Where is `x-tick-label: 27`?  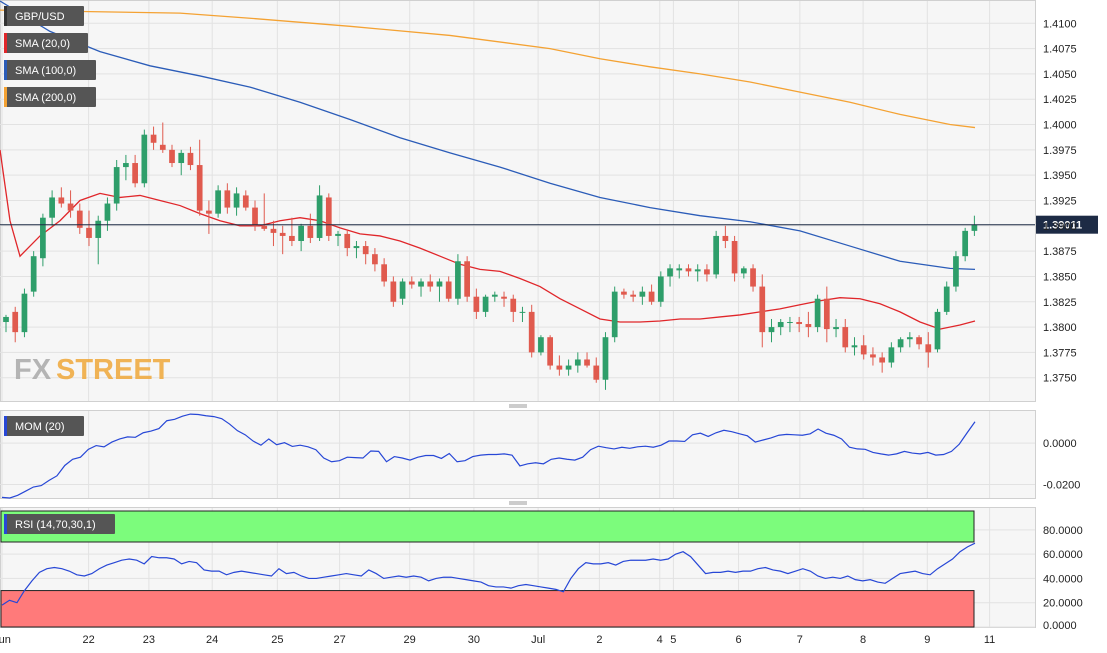 x-tick-label: 27 is located at coordinates (340, 640).